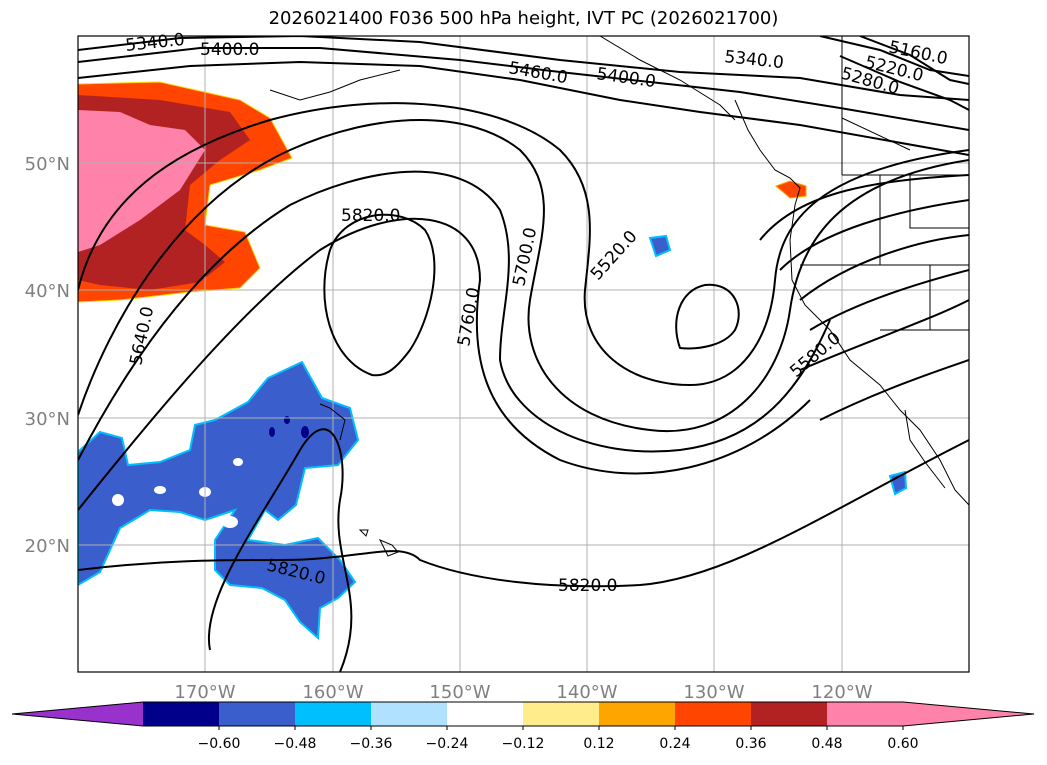 This screenshot has width=1047, height=765. Describe the element at coordinates (47, 355) in the screenshot. I see `latitude-labels: 50°N 40°N 30°N 20°N` at that location.